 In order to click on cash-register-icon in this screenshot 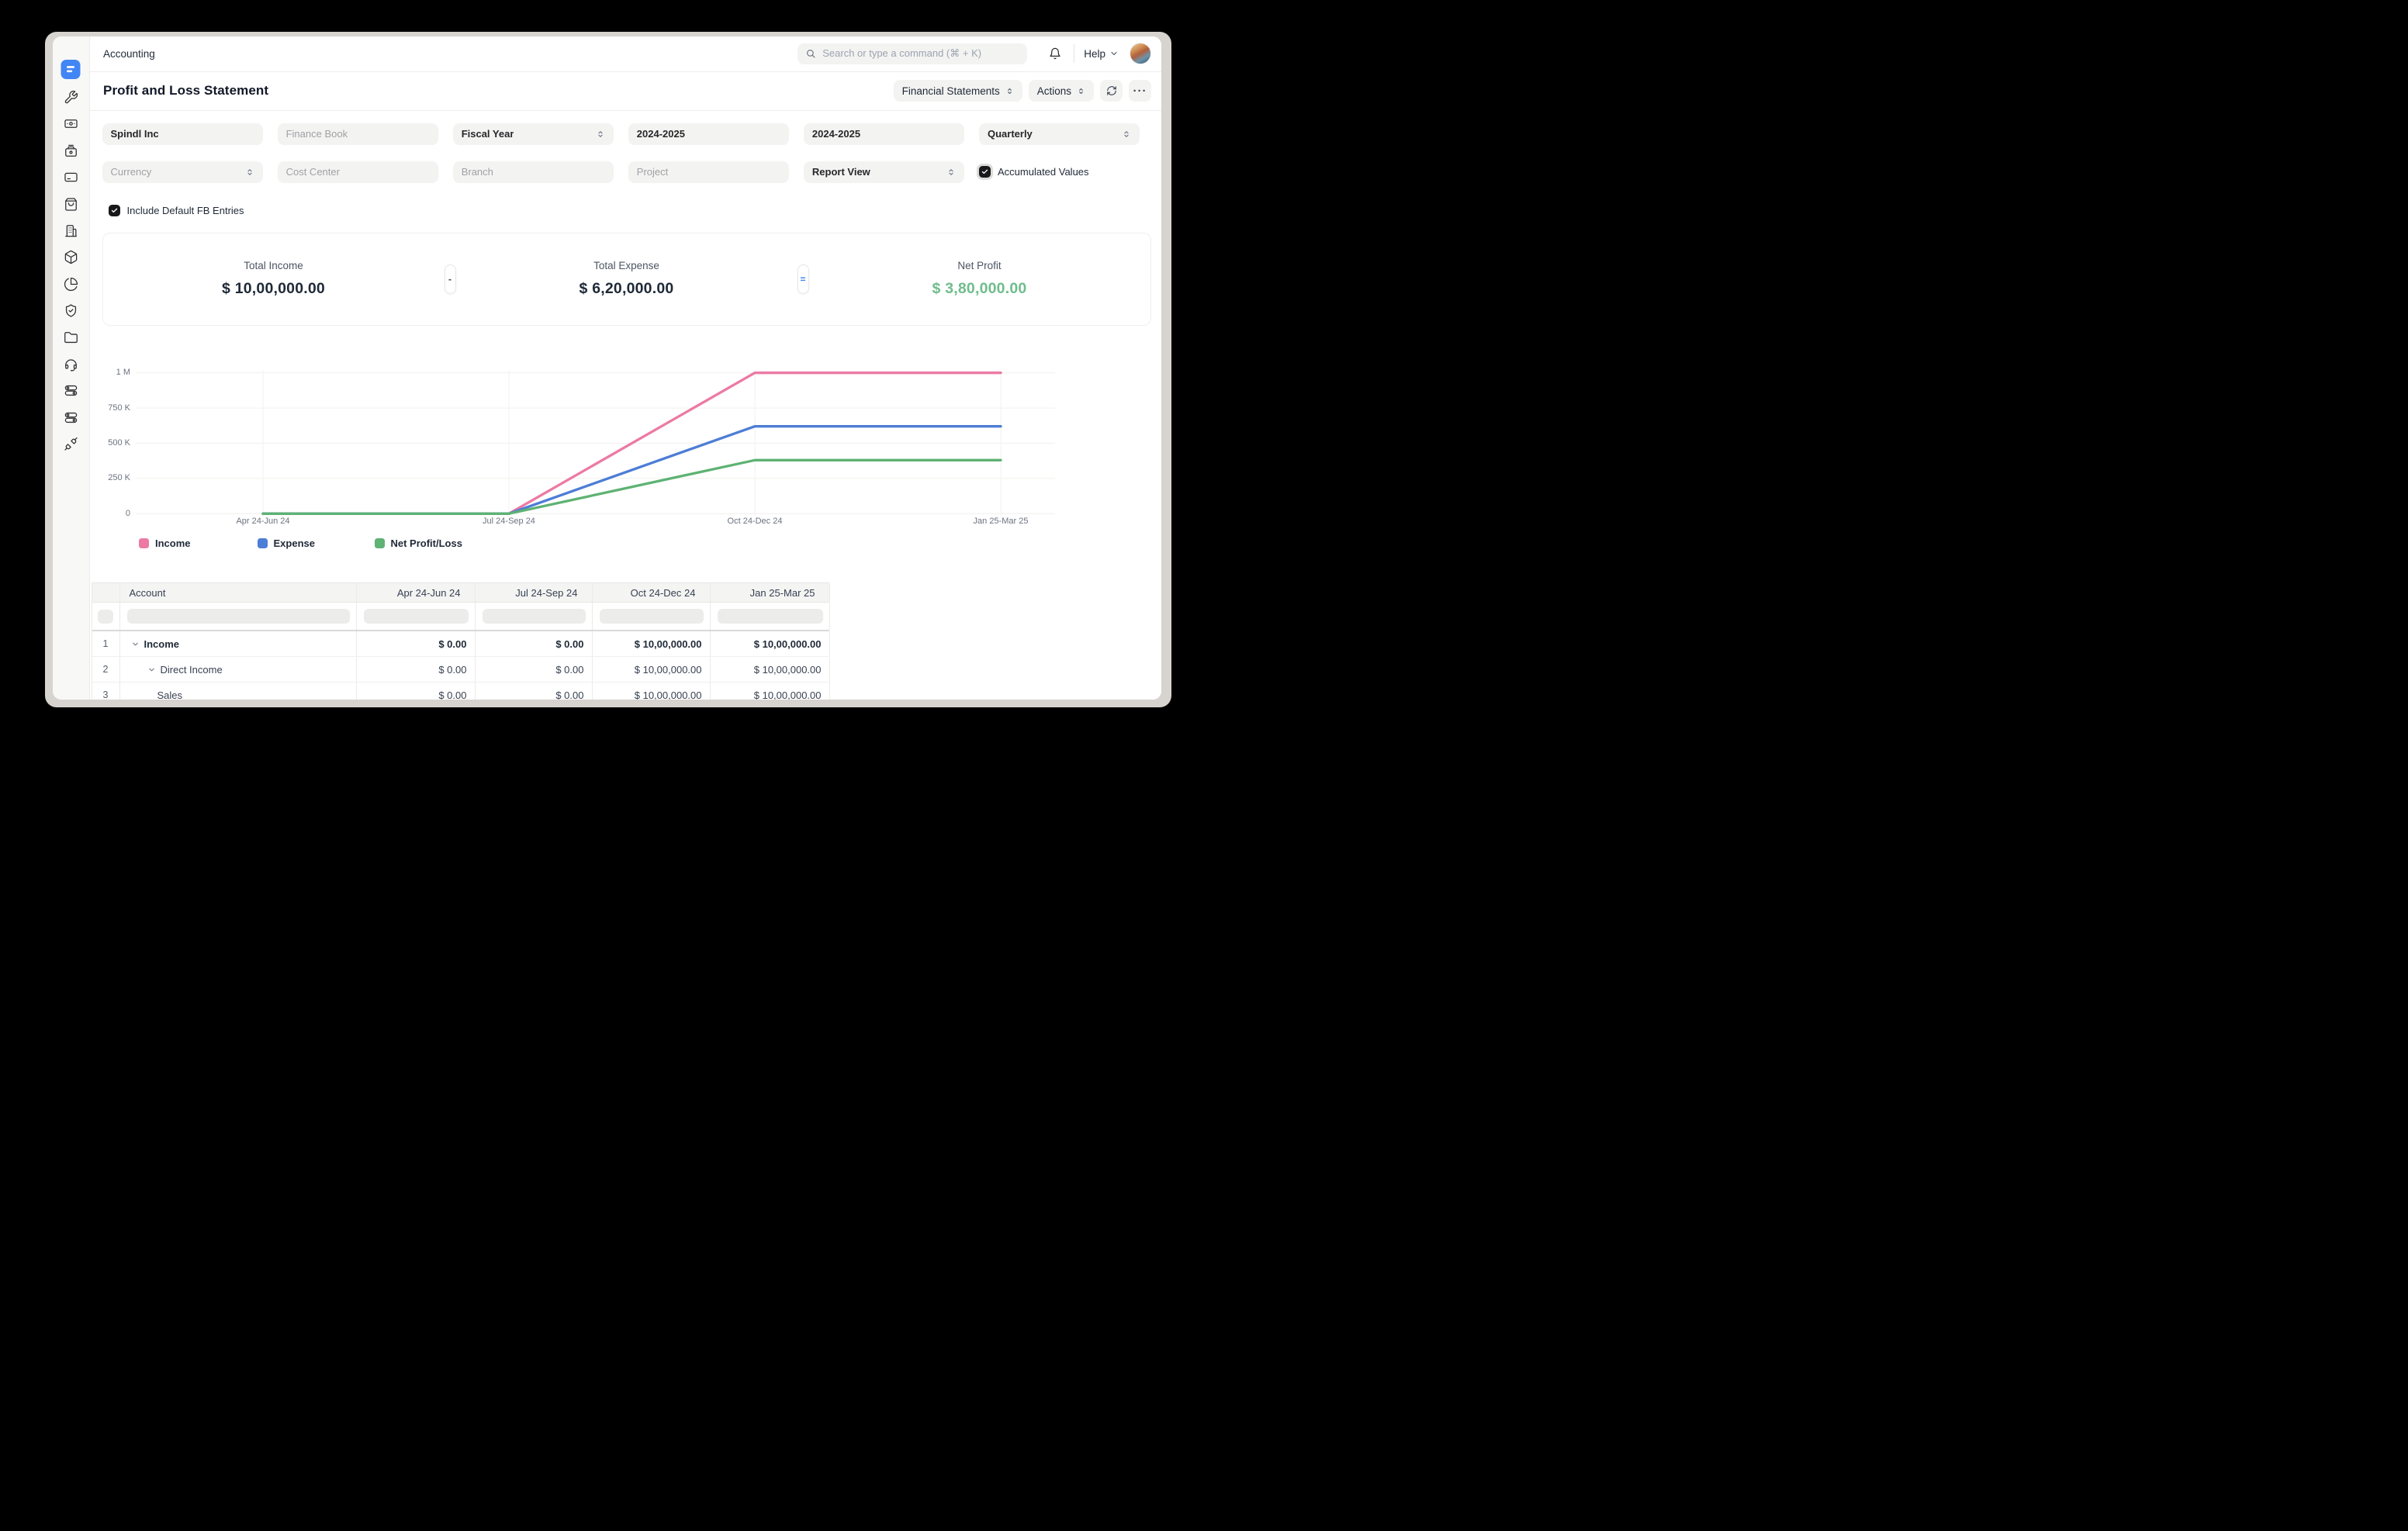, I will do `click(71, 151)`.